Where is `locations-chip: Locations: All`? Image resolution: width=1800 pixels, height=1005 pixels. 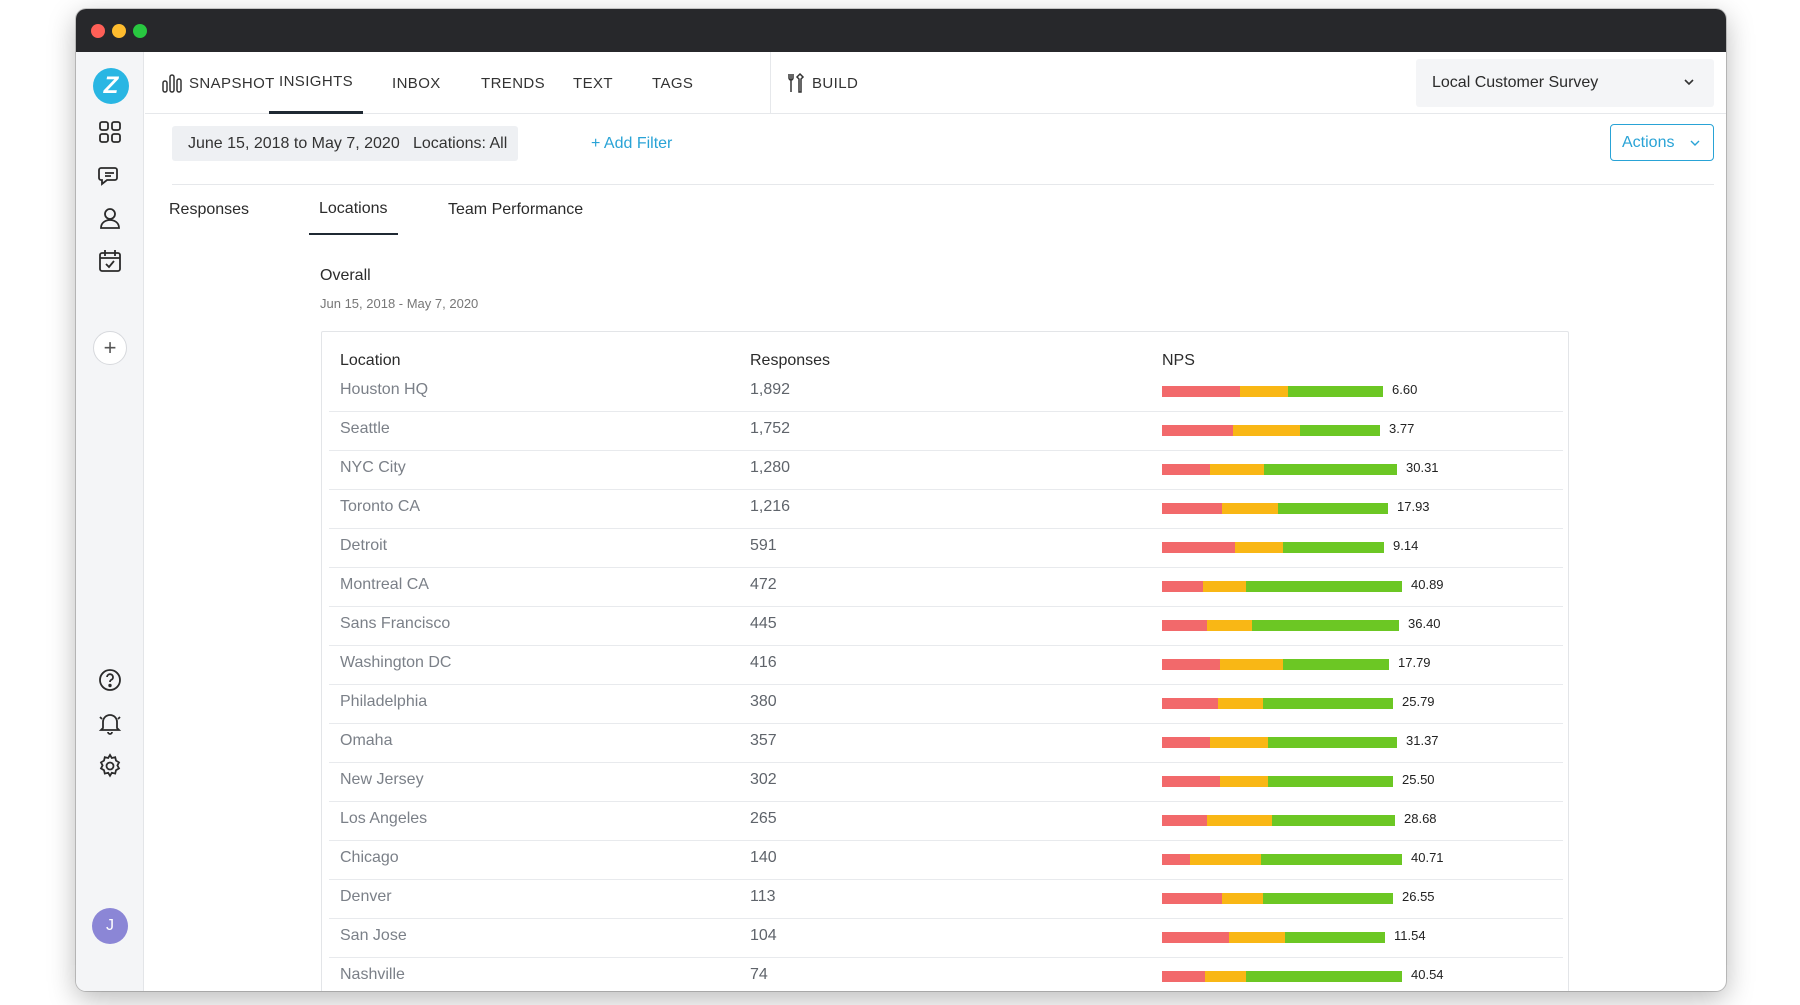
locations-chip: Locations: All is located at coordinates (460, 143).